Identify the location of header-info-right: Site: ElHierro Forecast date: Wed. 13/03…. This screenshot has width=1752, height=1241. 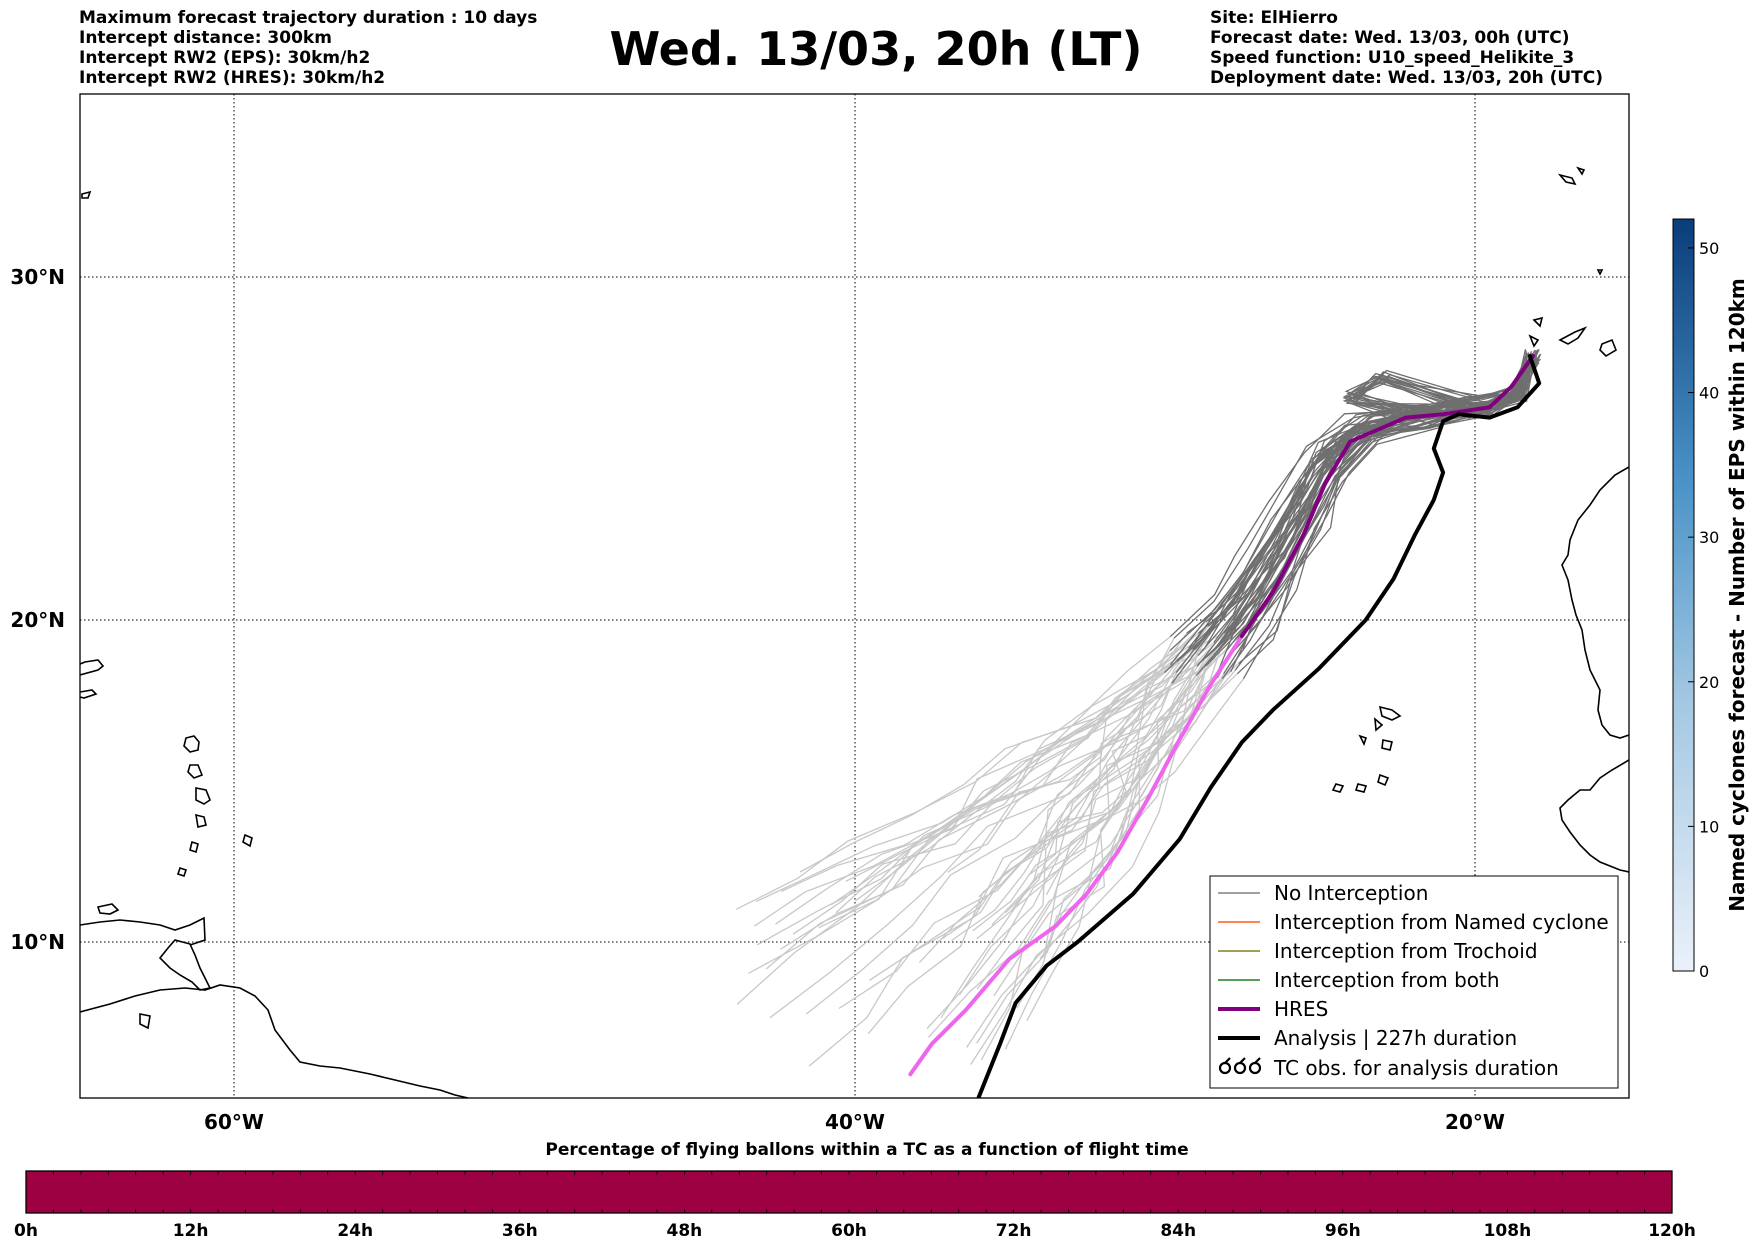
(1406, 48).